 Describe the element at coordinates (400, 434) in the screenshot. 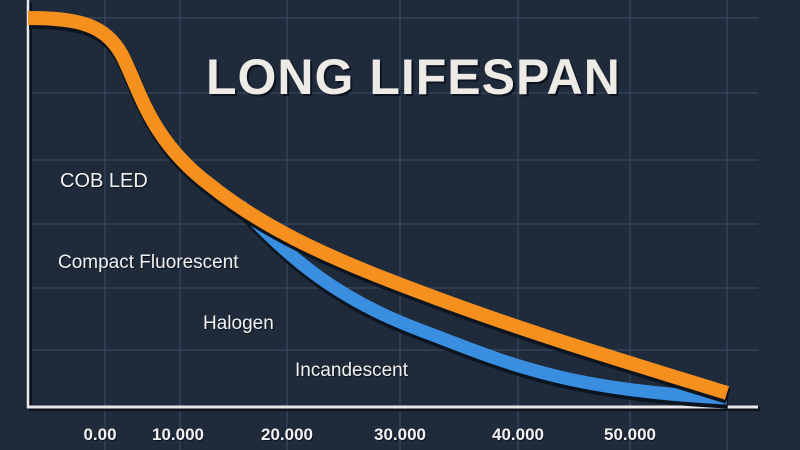

I see `x-tick-3: 30.000` at that location.